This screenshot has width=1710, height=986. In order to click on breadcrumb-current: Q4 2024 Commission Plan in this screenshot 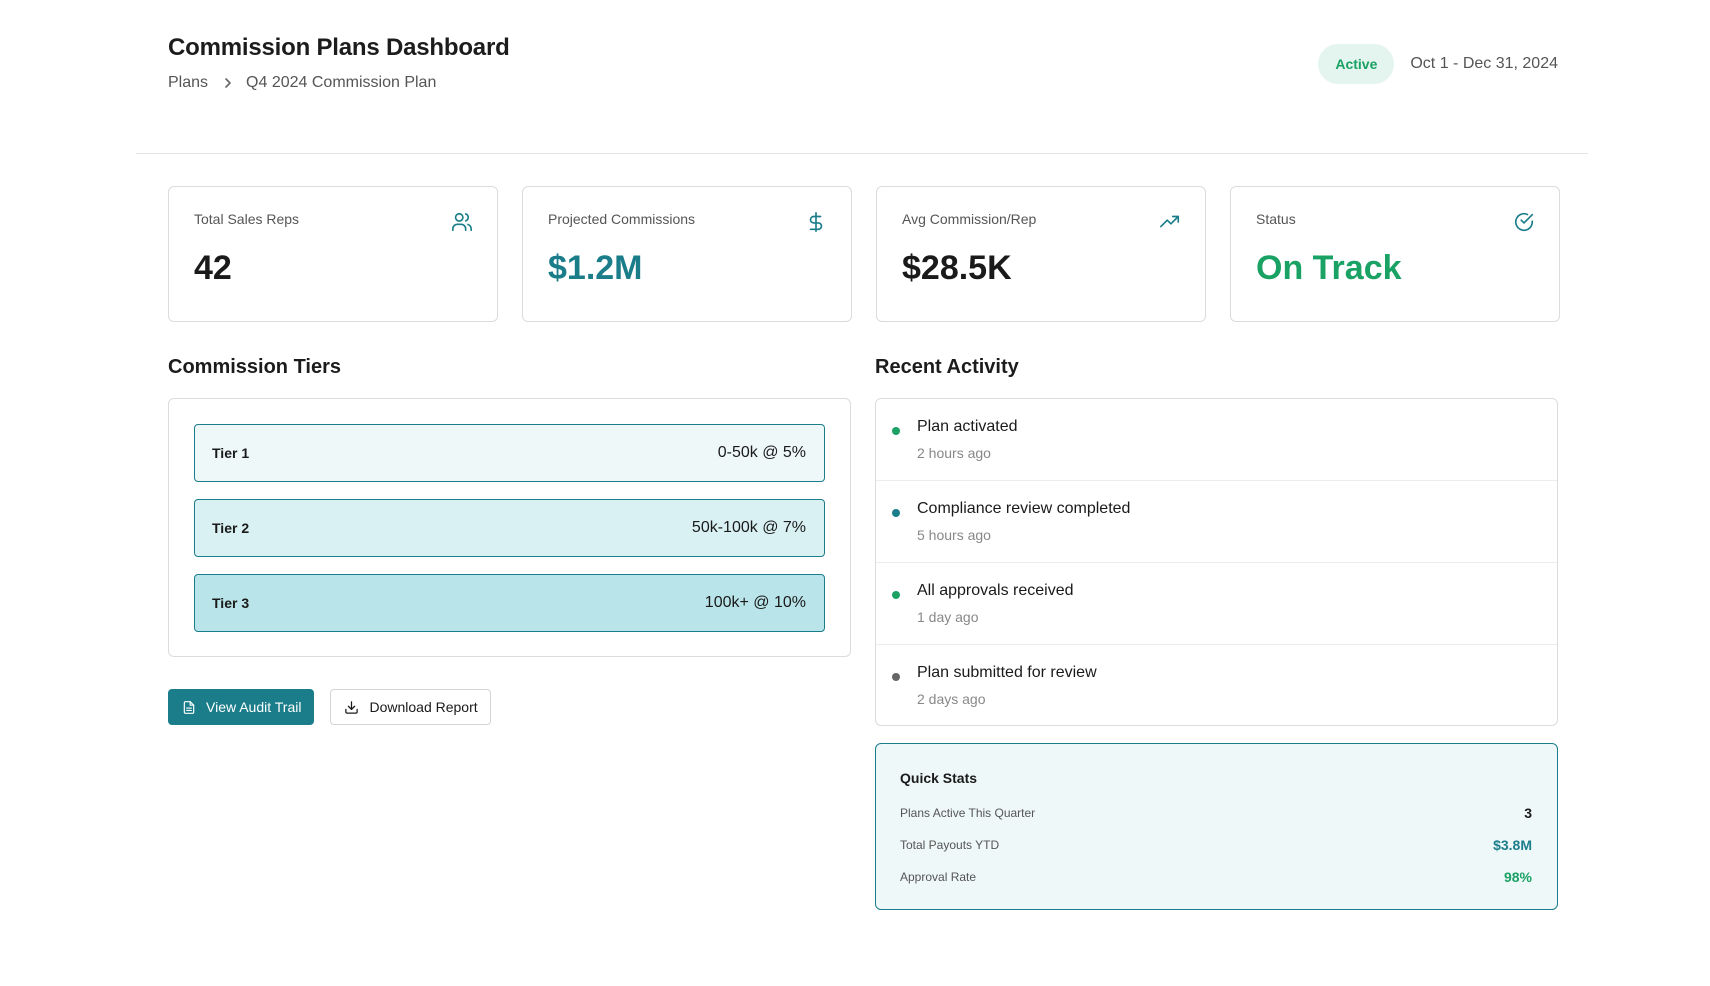, I will do `click(341, 82)`.